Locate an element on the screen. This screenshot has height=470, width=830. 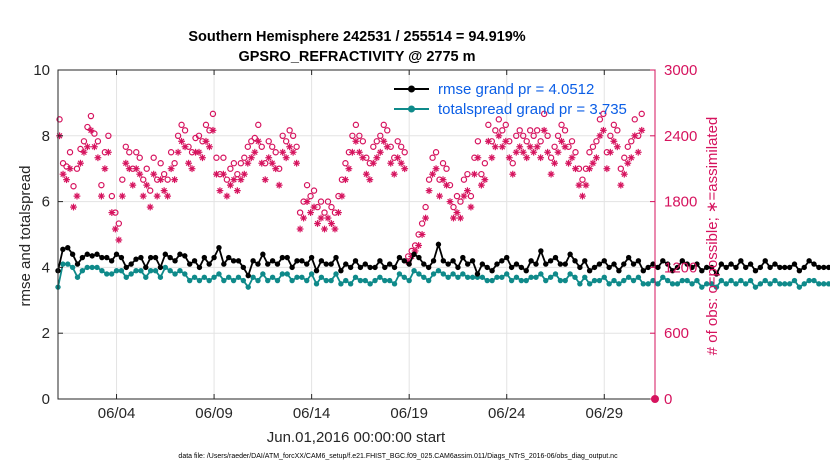
y-tick-label: 10 is located at coordinates (41, 70).